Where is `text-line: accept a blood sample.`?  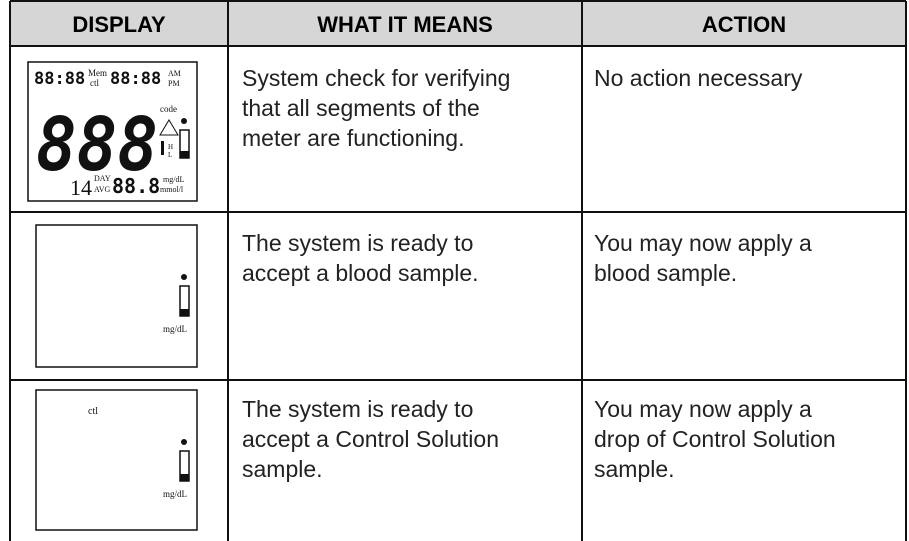
text-line: accept a blood sample. is located at coordinates (360, 273).